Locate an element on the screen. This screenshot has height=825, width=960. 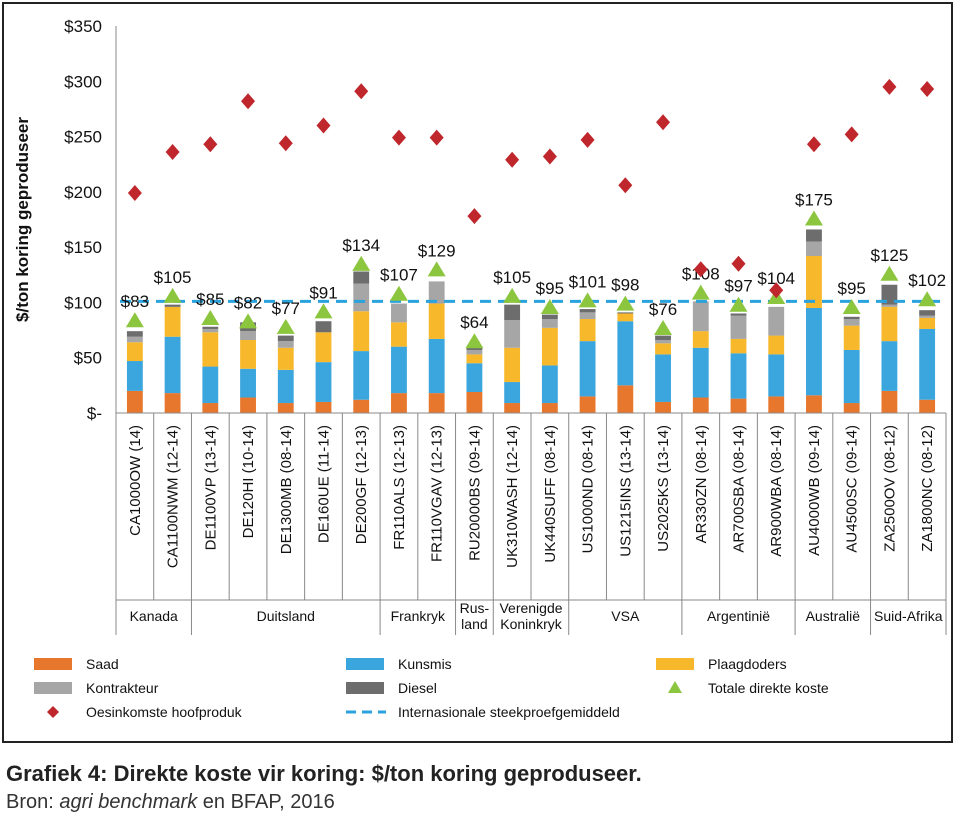
category-label: DE120HI (10-14) is located at coordinates (248, 481).